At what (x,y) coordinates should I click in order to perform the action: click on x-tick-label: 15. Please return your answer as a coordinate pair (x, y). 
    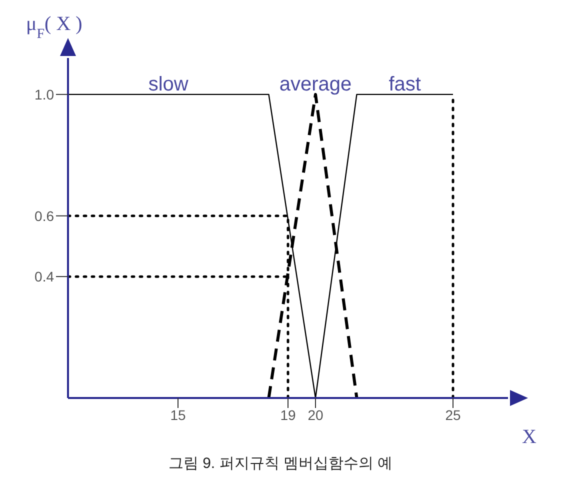
    Looking at the image, I should click on (178, 414).